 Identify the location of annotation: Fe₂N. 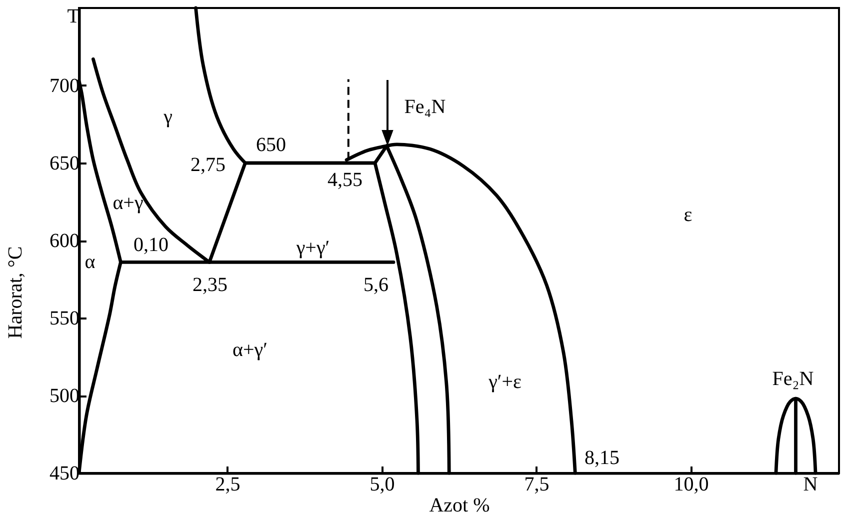
(793, 379).